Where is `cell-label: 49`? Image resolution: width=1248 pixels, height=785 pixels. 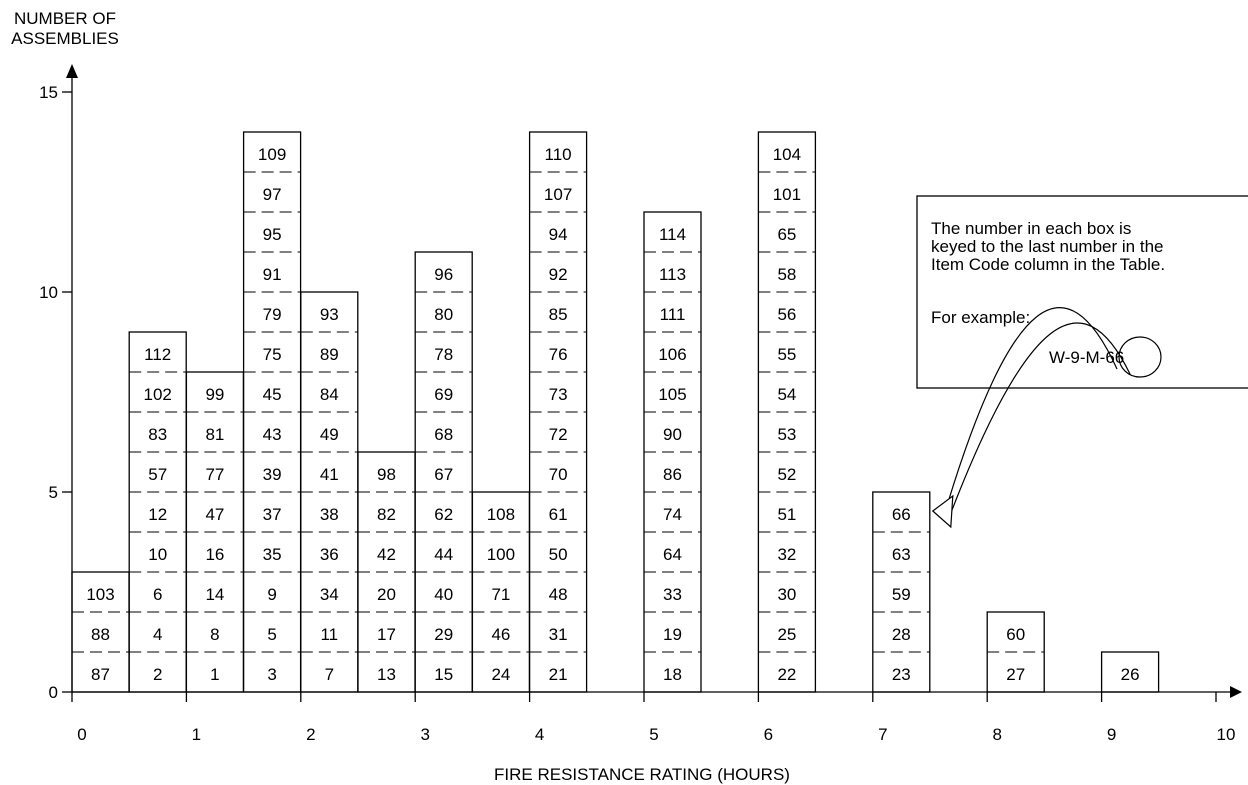
cell-label: 49 is located at coordinates (329, 434).